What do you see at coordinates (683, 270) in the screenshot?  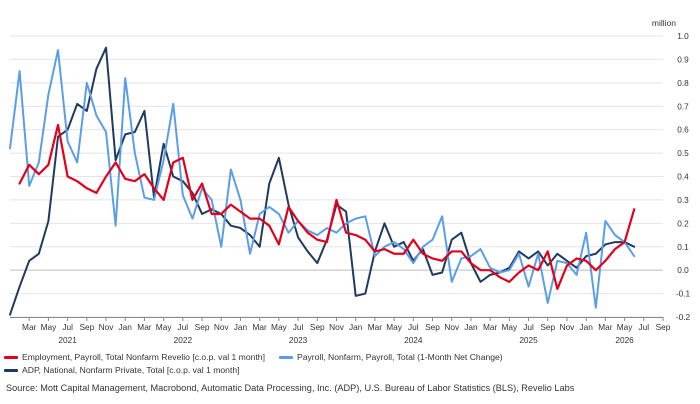 I see `y-tick-label: 0.0` at bounding box center [683, 270].